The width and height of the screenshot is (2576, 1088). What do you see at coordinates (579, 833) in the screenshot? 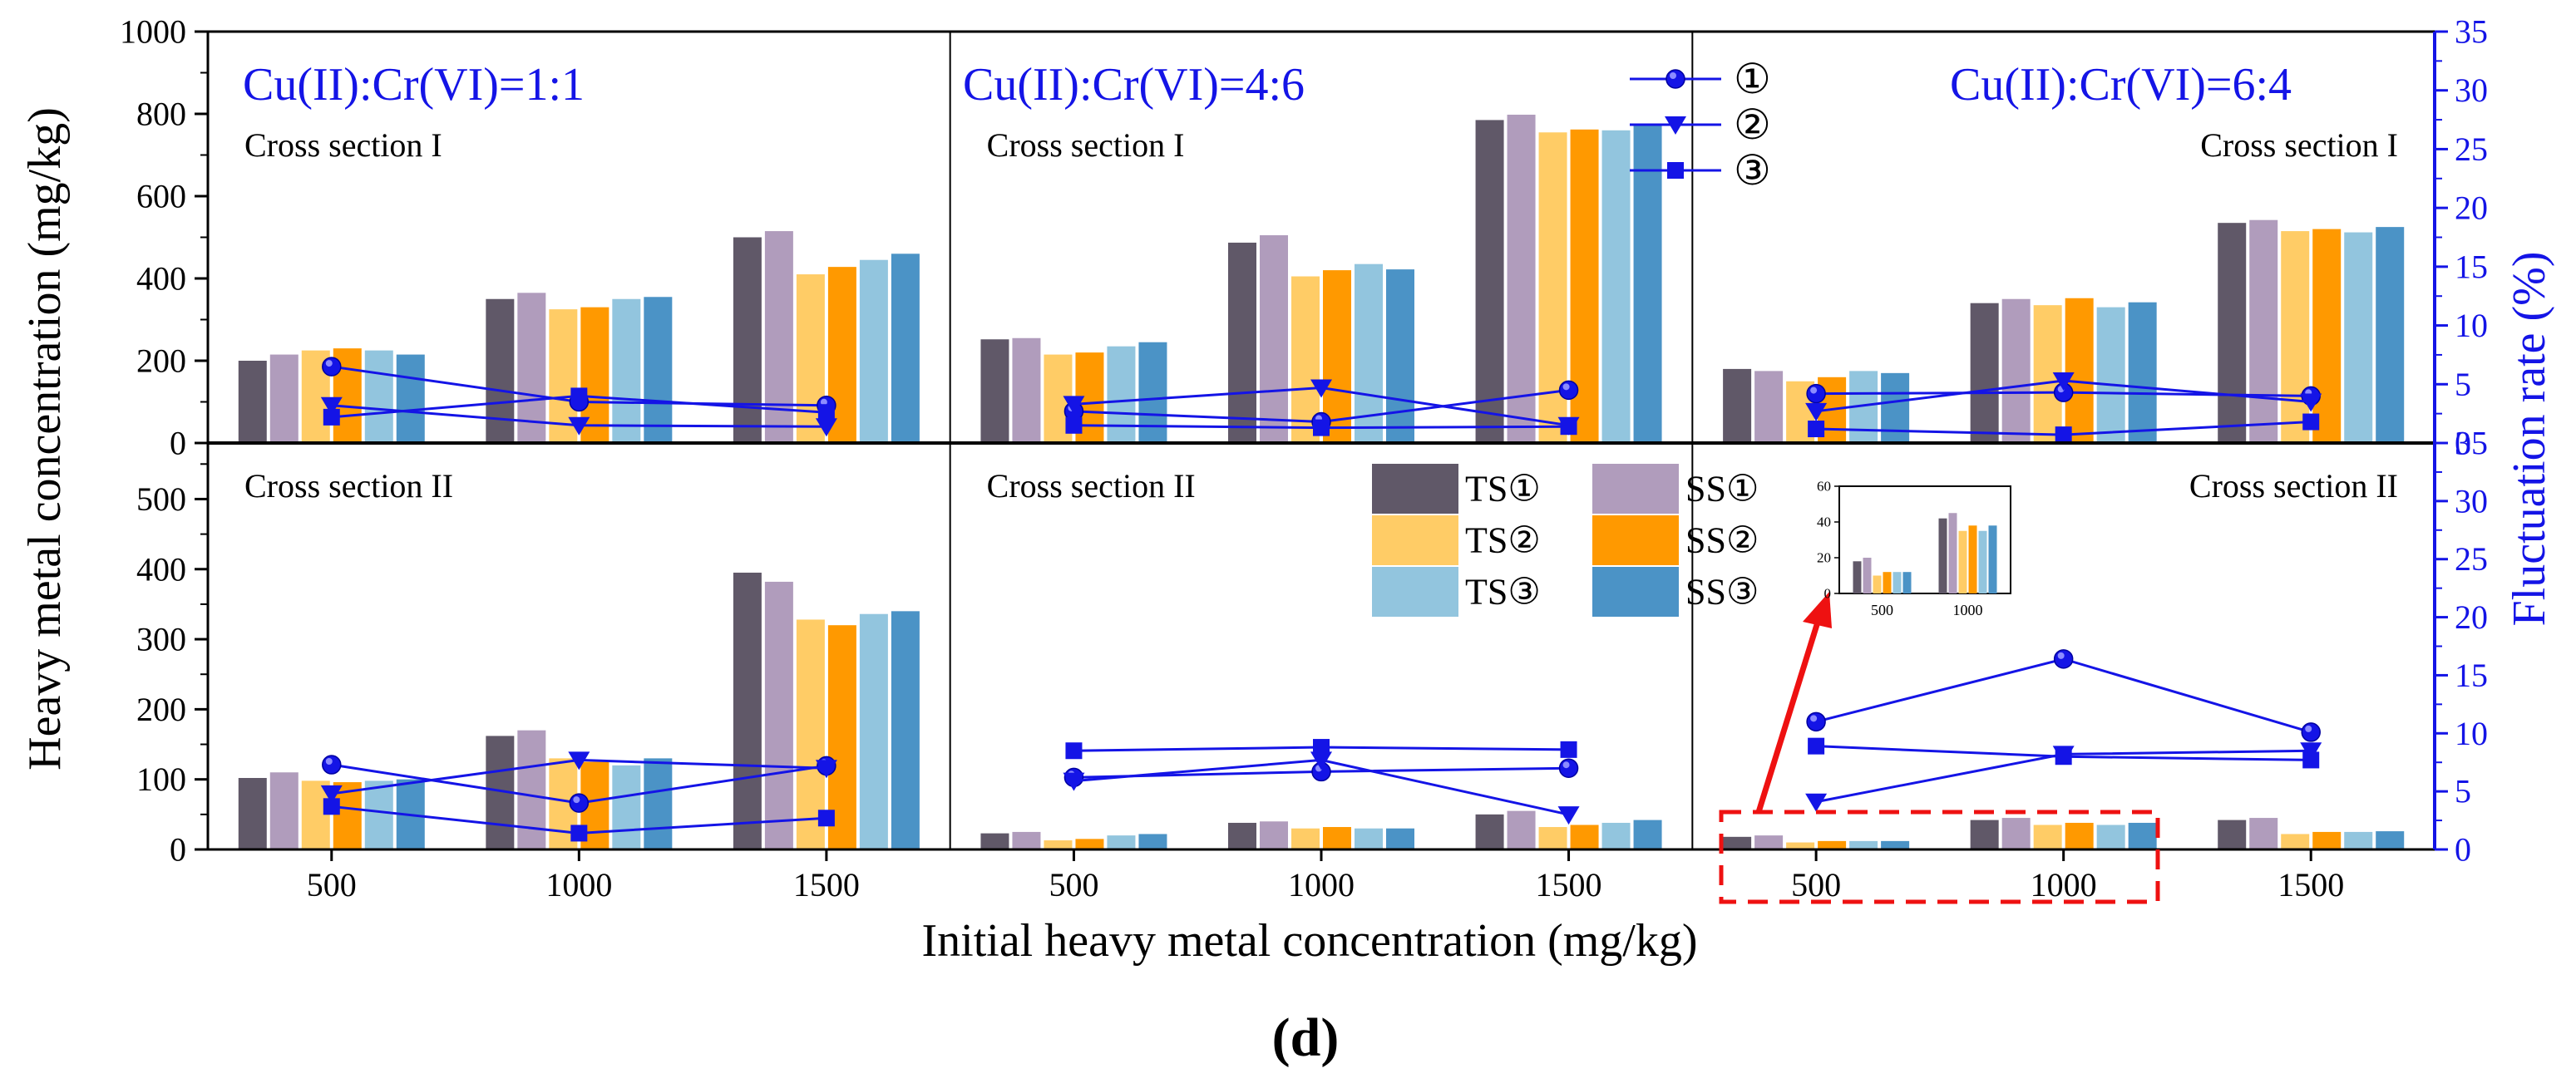
I see `fluct-point-p1-bottom-s3-c2` at bounding box center [579, 833].